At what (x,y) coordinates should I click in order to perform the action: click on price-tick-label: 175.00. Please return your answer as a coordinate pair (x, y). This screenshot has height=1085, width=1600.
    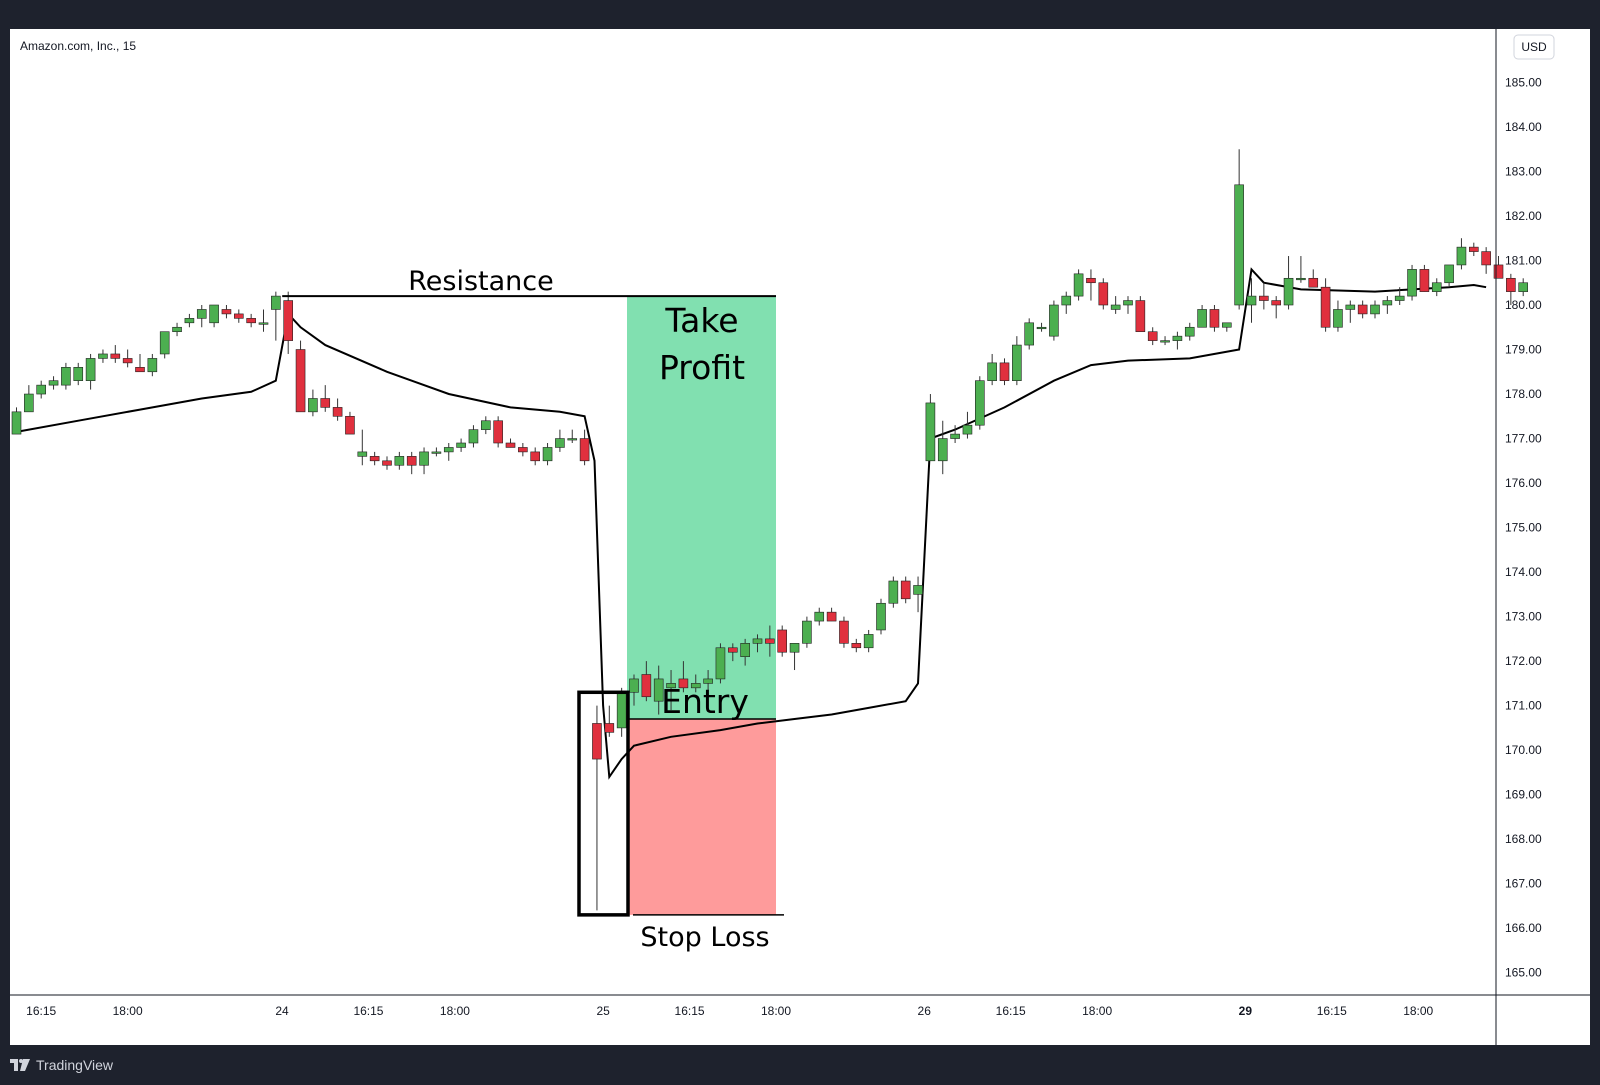
    Looking at the image, I should click on (1523, 528).